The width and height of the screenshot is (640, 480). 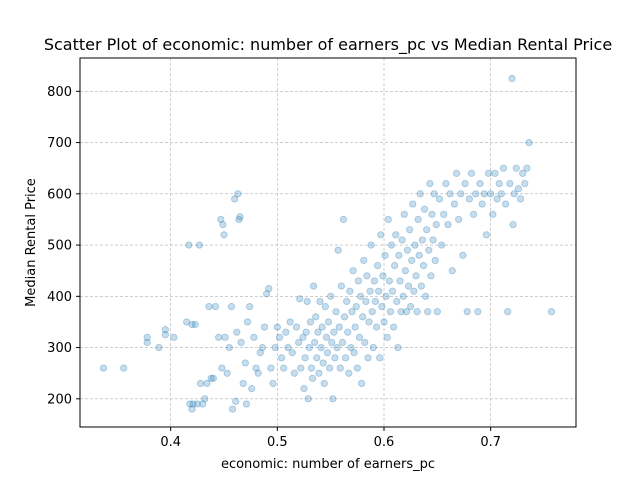 What do you see at coordinates (170, 442) in the screenshot?
I see `x-tick-label: 0.4` at bounding box center [170, 442].